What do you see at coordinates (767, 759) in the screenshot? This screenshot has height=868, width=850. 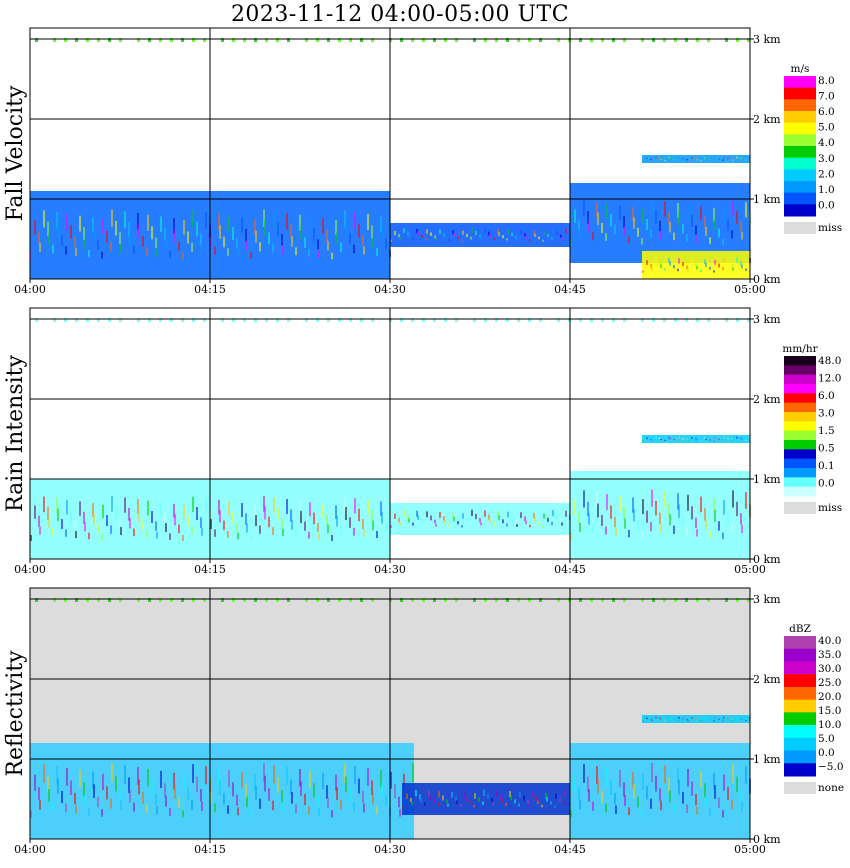 I see `y-tick-label: 1 km` at bounding box center [767, 759].